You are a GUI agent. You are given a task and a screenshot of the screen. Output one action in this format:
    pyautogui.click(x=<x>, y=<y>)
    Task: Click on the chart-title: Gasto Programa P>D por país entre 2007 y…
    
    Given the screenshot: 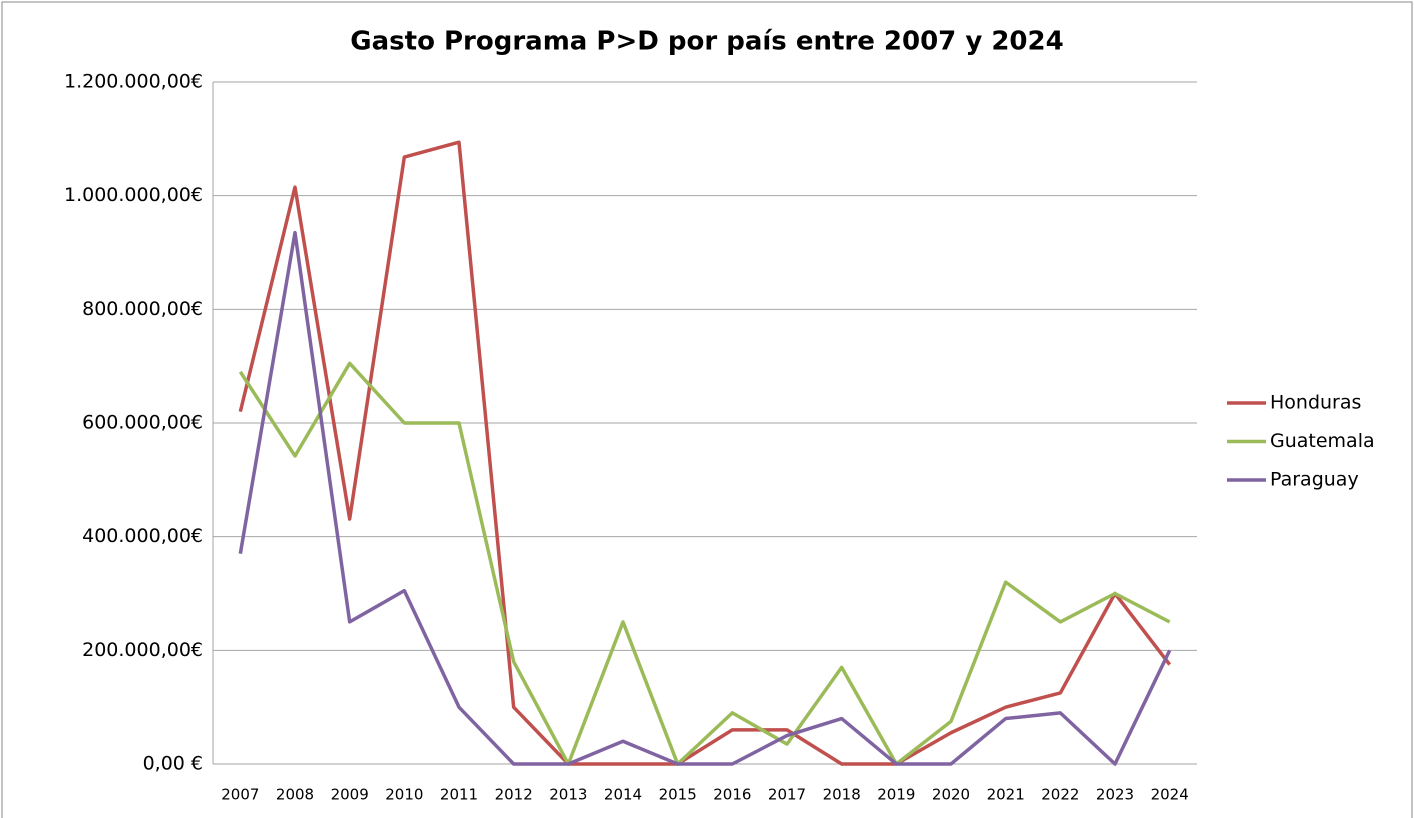 What is the action you would take?
    pyautogui.click(x=706, y=42)
    